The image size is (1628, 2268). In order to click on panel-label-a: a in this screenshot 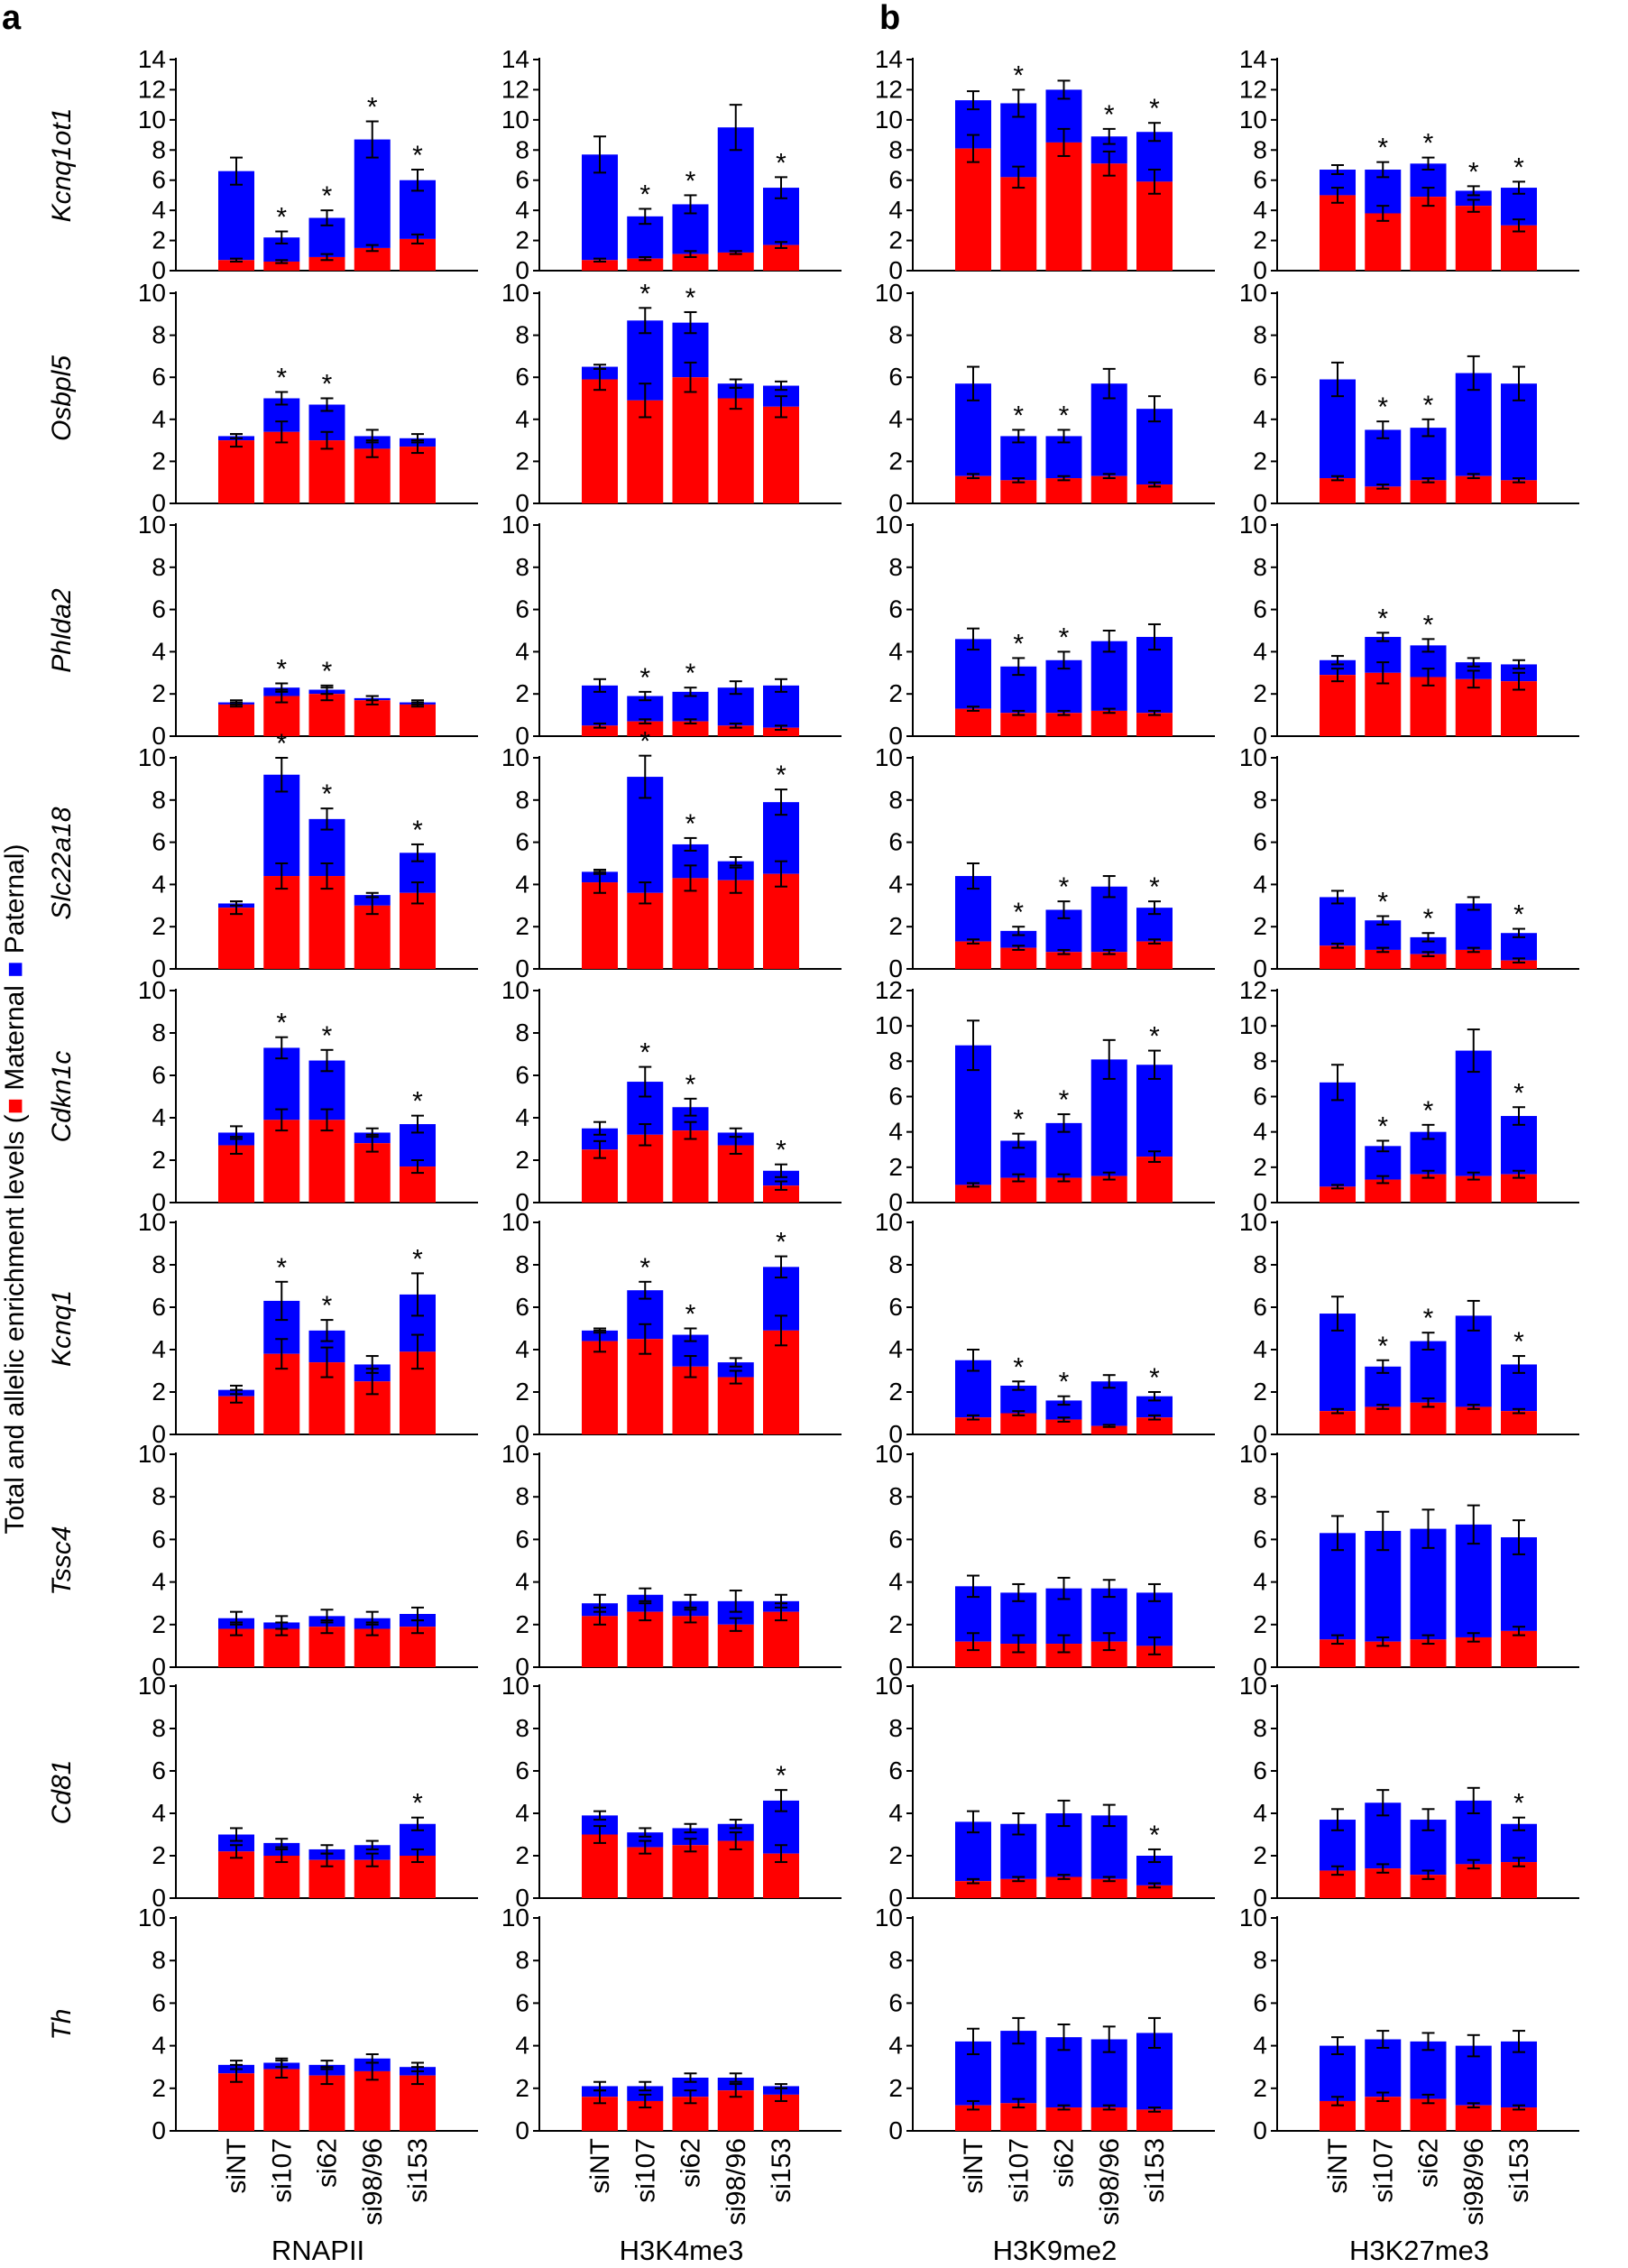, I will do `click(12, 18)`.